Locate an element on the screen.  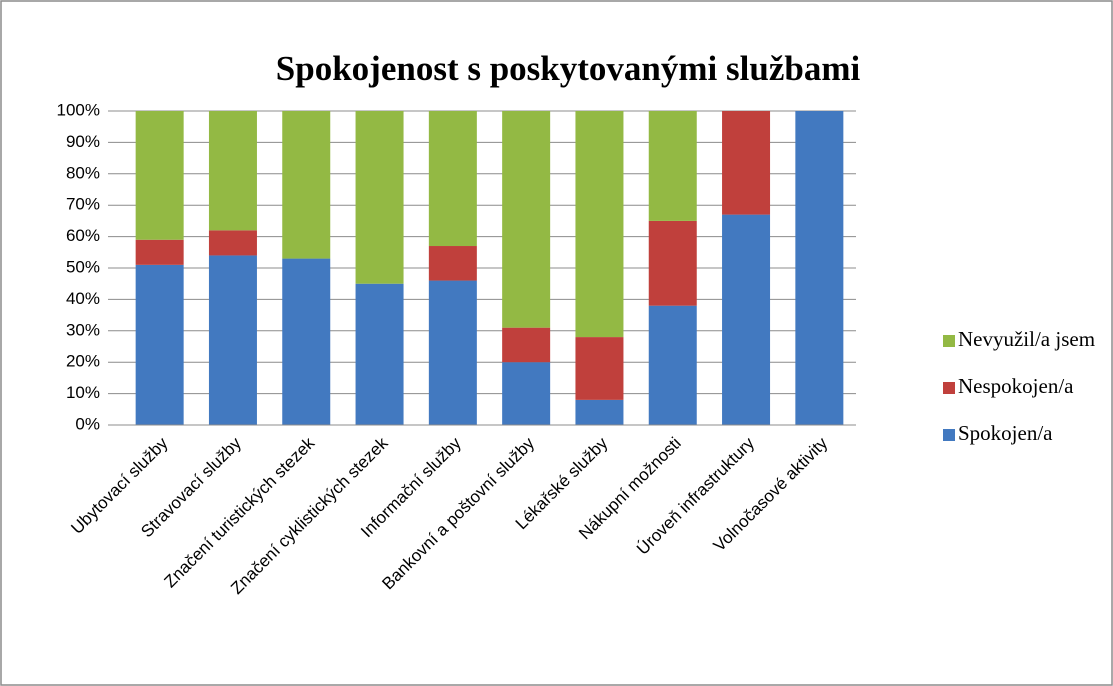
legend-label: Spokojen/a is located at coordinates (1005, 433).